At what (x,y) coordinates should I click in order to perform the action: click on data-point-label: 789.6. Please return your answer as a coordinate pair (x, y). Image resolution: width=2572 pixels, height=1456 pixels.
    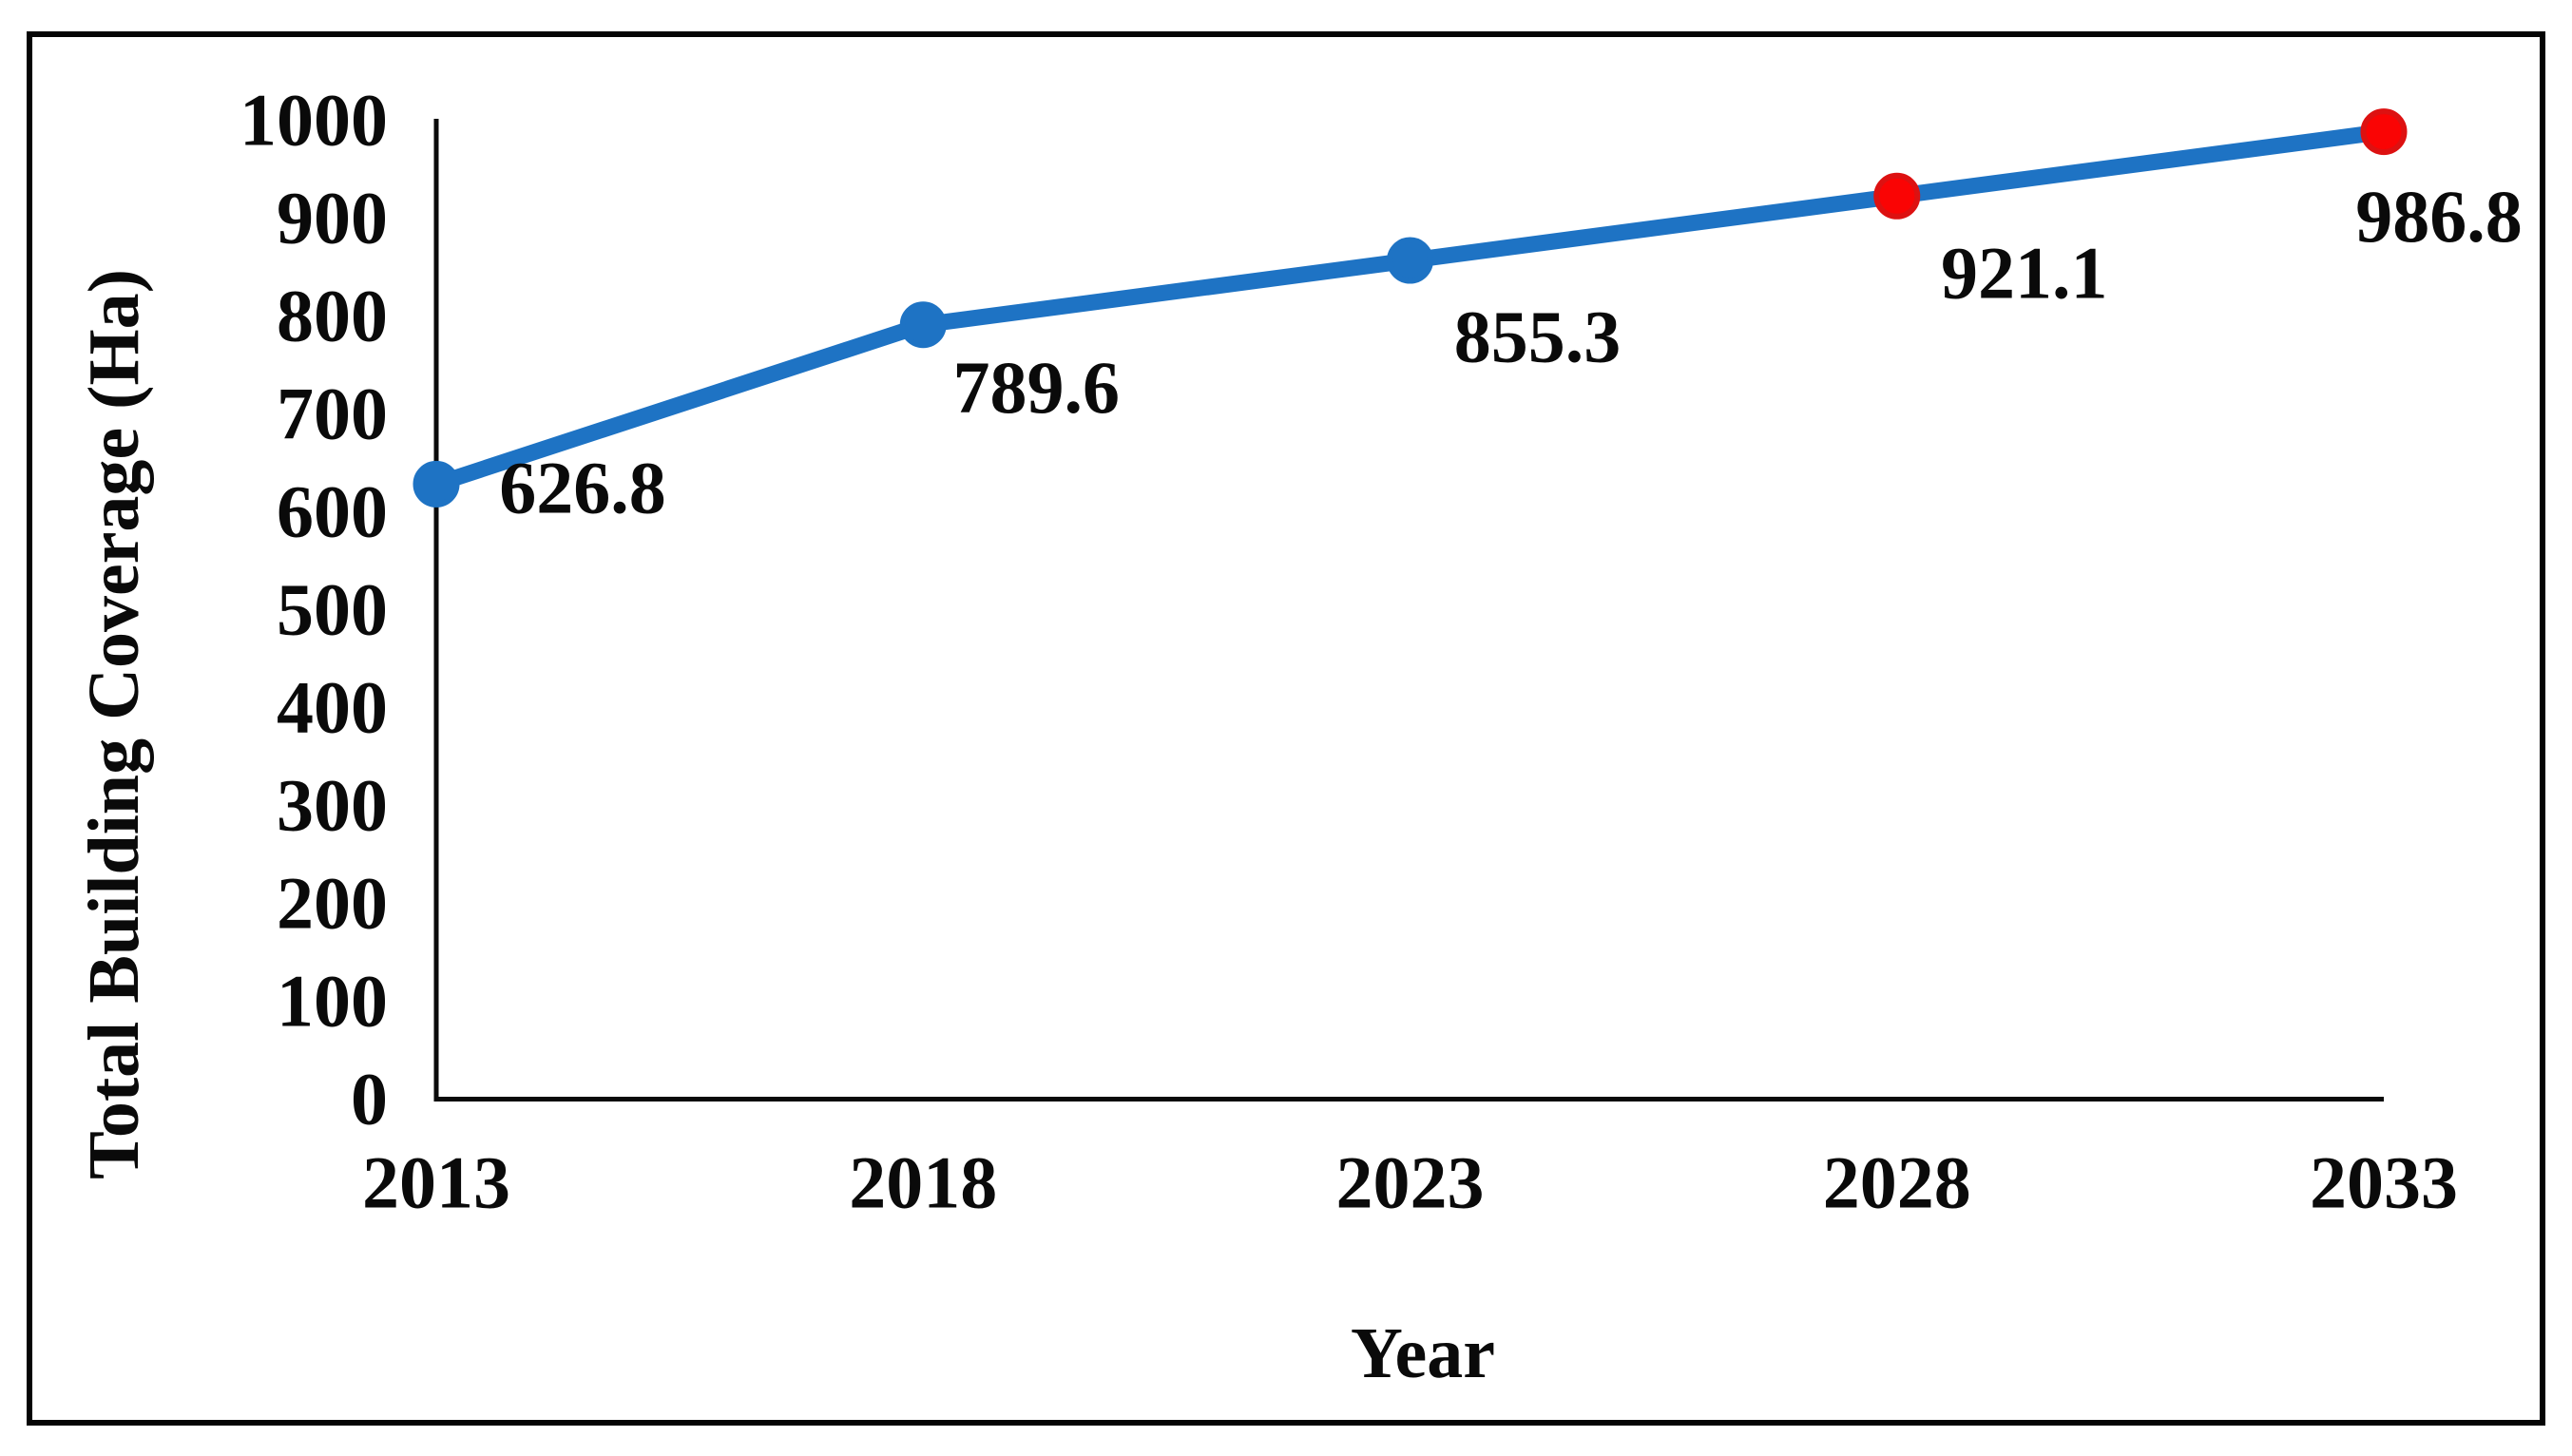
    Looking at the image, I should click on (1037, 387).